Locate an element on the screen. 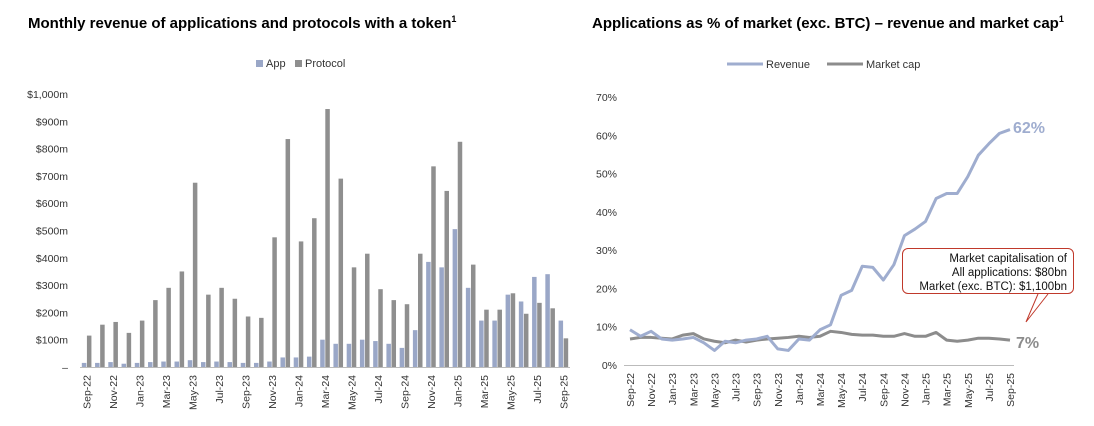  x-tick-label: Mar-24 is located at coordinates (821, 389).